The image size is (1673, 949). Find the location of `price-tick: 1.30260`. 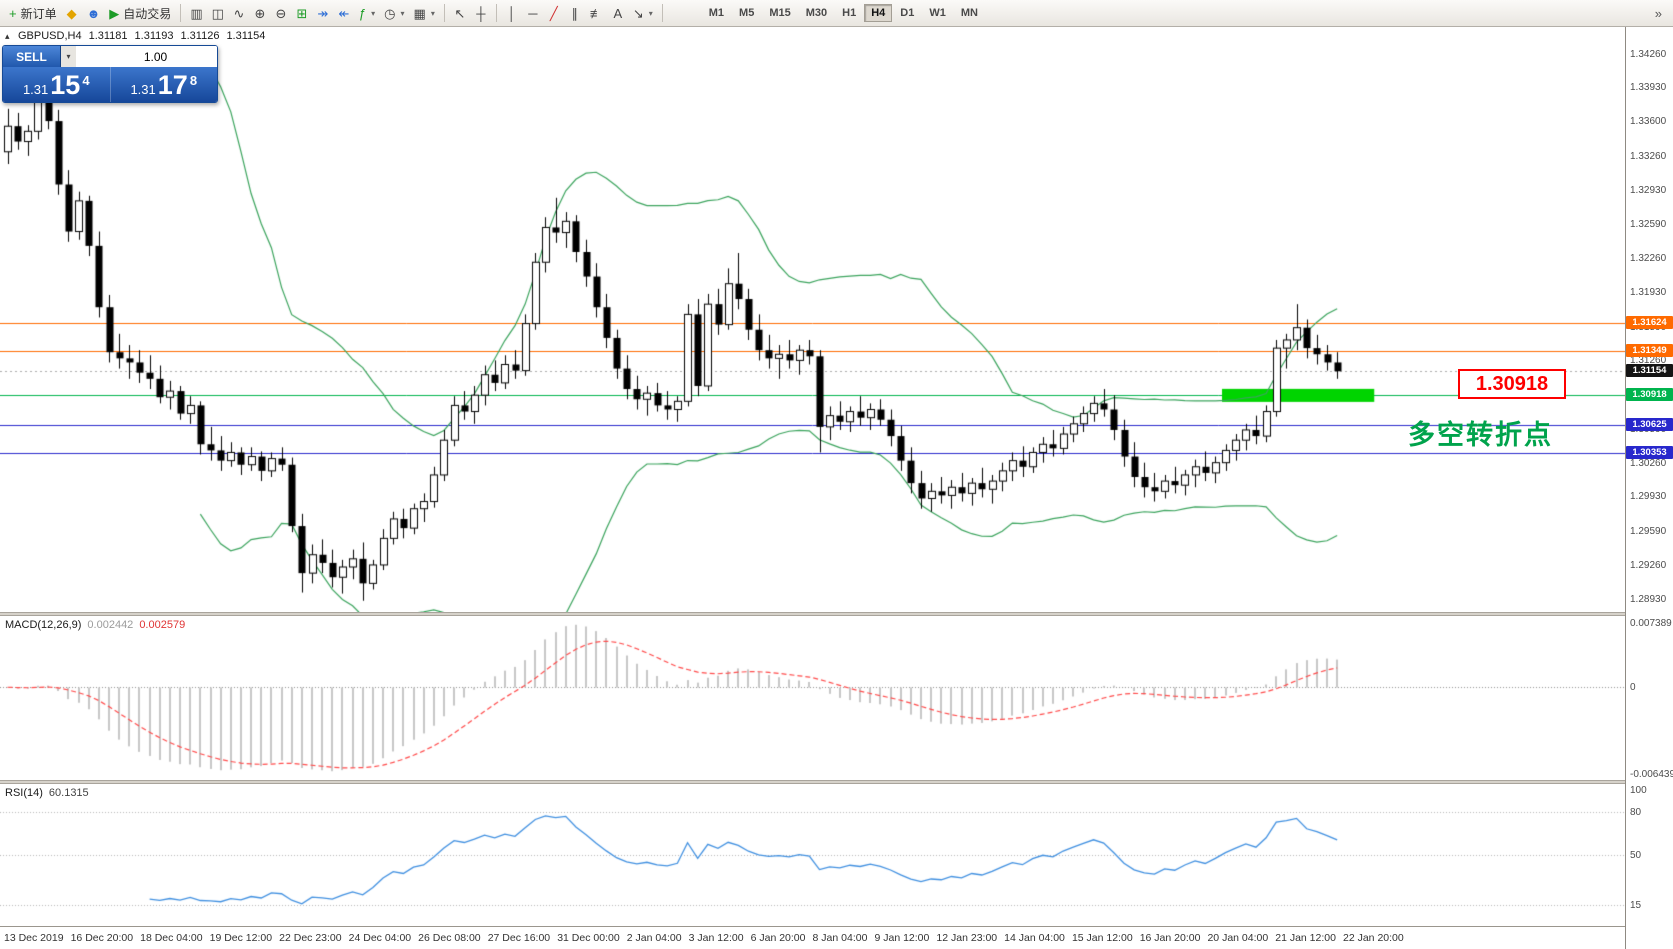

price-tick: 1.30260 is located at coordinates (1648, 463).